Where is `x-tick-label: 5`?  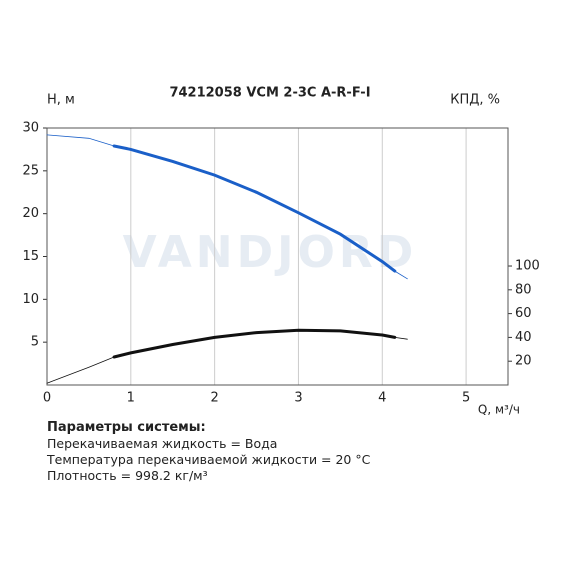 x-tick-label: 5 is located at coordinates (466, 398).